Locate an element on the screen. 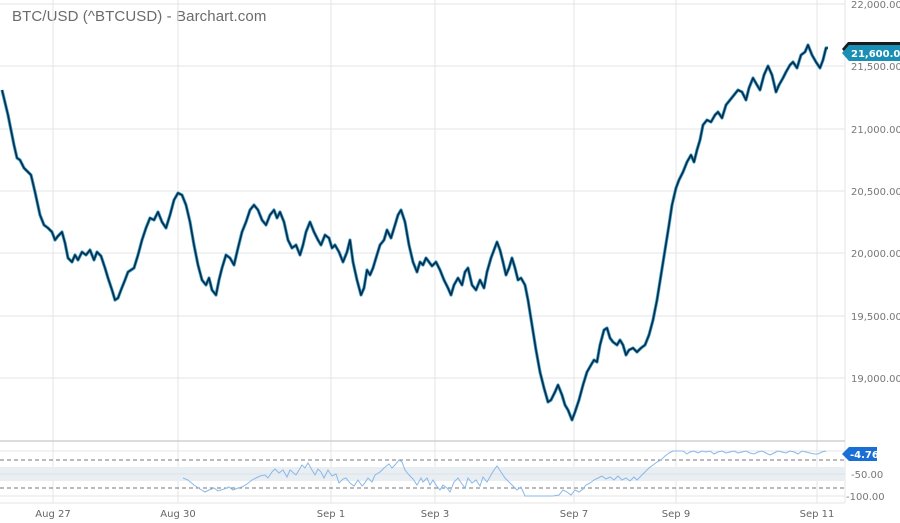  svg-text: 20,500.00 is located at coordinates (875, 192).